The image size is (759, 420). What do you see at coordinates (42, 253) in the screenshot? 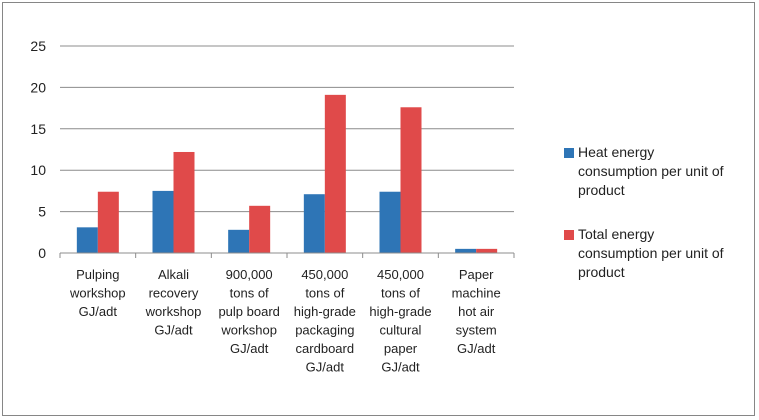
I see `y-tick-label: 0` at bounding box center [42, 253].